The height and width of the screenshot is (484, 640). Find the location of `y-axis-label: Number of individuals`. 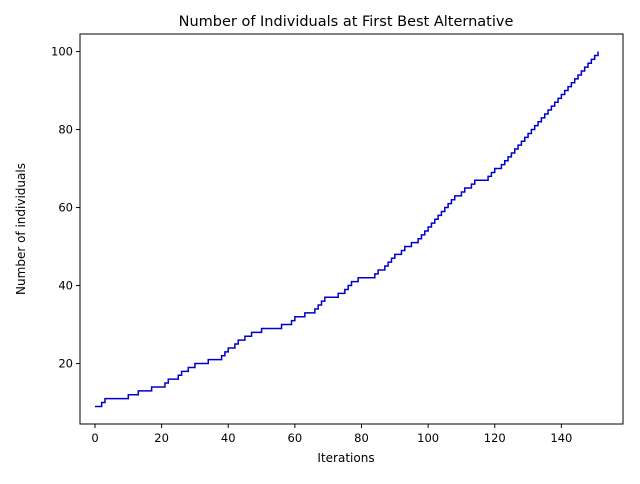

y-axis-label: Number of individuals is located at coordinates (21, 229).